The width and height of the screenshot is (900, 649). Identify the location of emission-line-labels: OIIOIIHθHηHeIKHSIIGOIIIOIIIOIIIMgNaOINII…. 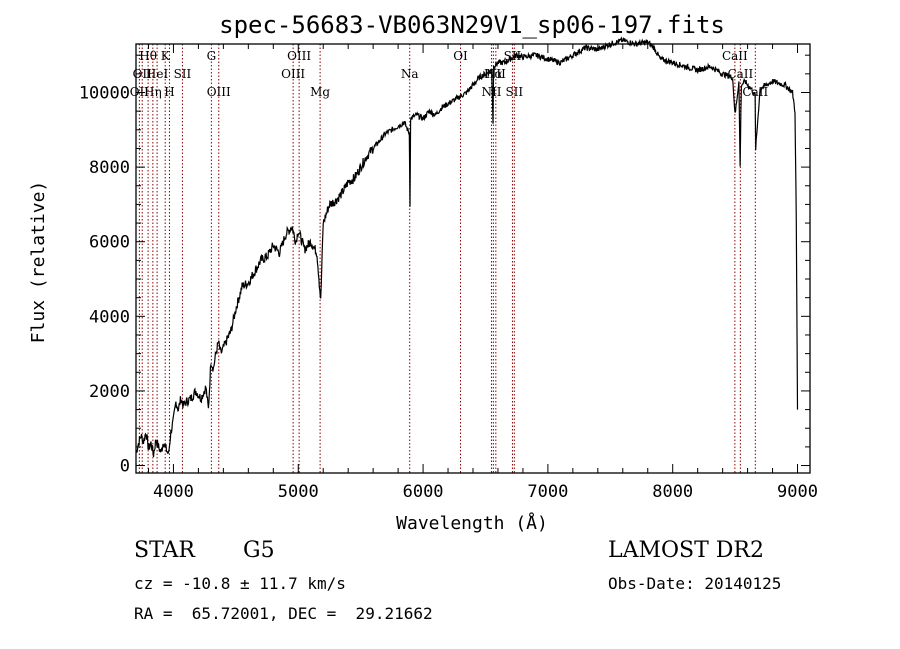
(449, 74).